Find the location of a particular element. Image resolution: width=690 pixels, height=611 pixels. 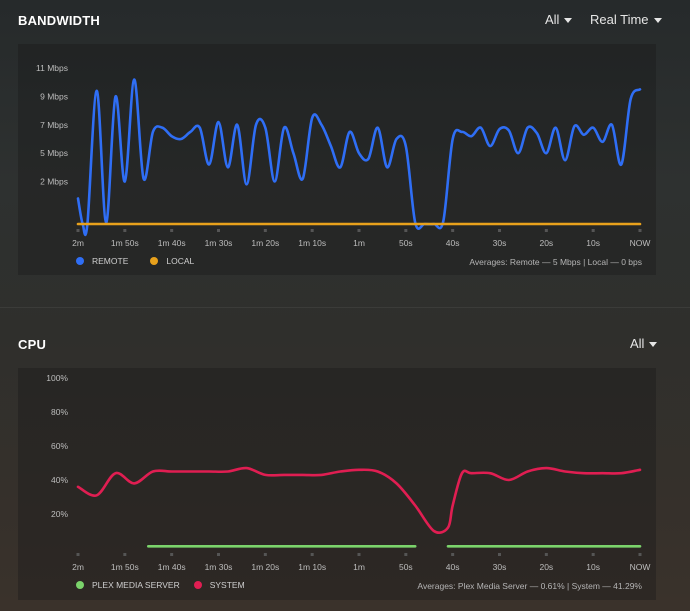

cpu-legend: PLEX MEDIA SERVER SYSTEM is located at coordinates (171, 585).